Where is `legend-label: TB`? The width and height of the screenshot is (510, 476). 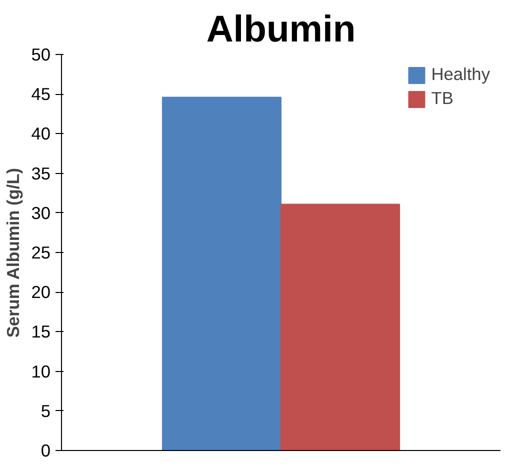 legend-label: TB is located at coordinates (442, 98).